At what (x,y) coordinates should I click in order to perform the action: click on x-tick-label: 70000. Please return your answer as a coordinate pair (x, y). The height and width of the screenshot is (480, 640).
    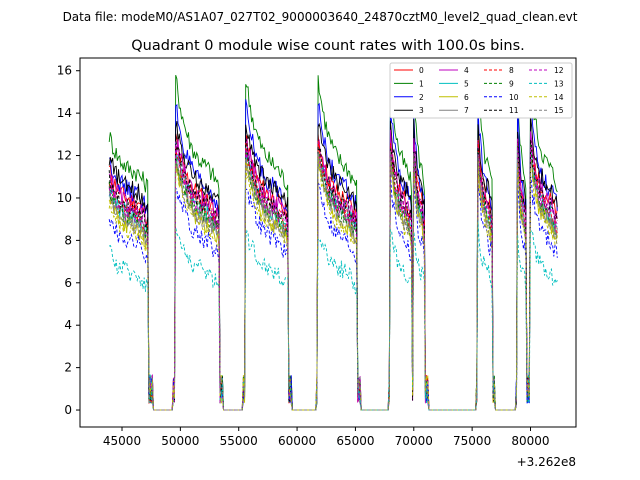
    Looking at the image, I should click on (414, 441).